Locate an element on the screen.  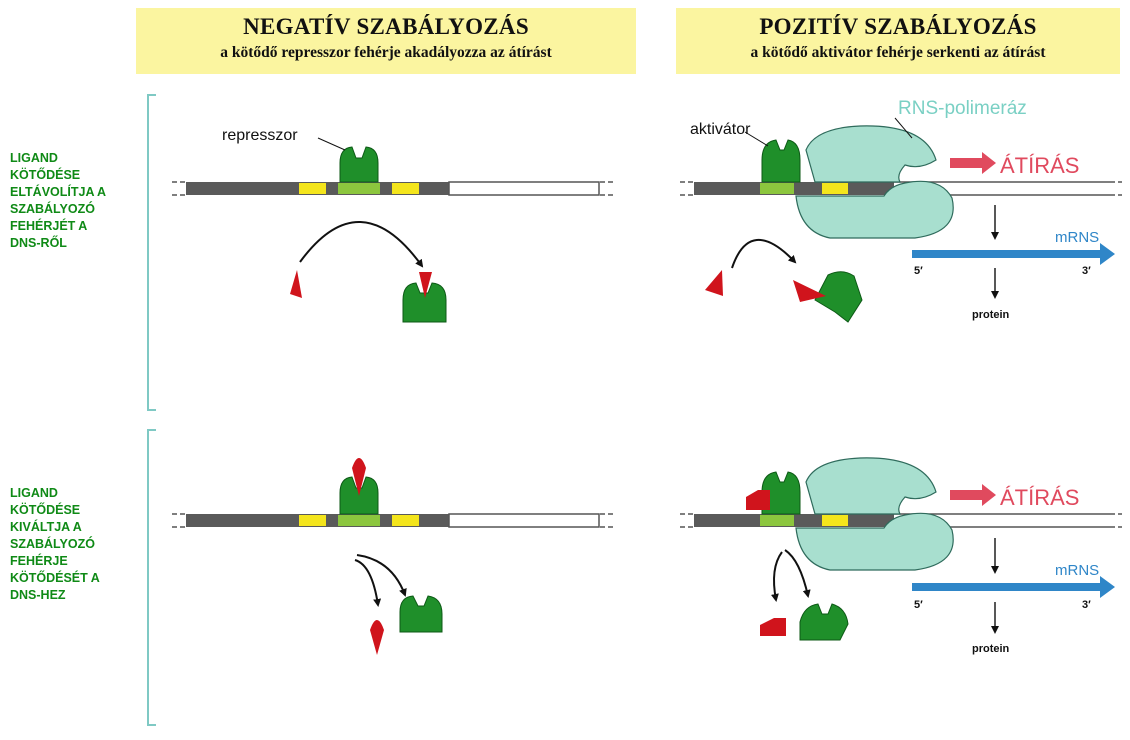
negative-title: NEGATÍV SZABÁLYOZÁS is located at coordinates (386, 26).